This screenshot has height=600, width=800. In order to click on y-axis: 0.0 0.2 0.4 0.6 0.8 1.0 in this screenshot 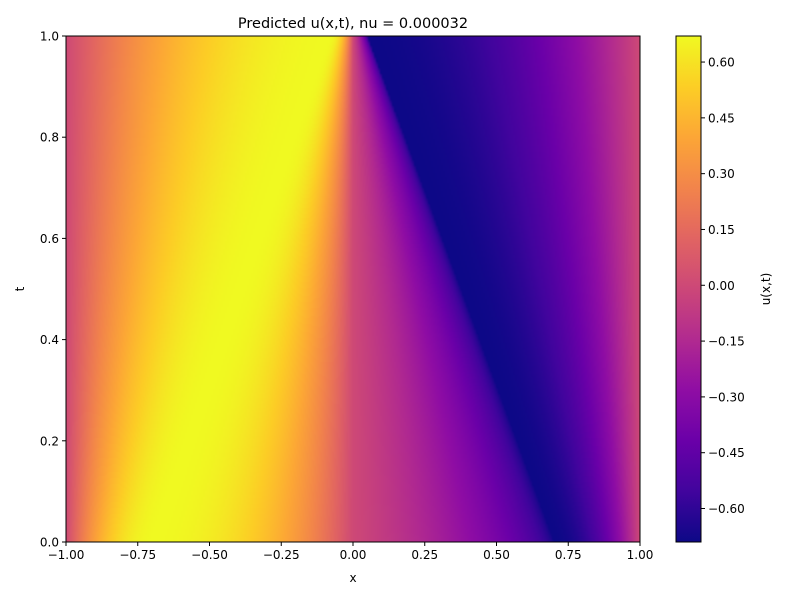, I will do `click(53, 290)`.